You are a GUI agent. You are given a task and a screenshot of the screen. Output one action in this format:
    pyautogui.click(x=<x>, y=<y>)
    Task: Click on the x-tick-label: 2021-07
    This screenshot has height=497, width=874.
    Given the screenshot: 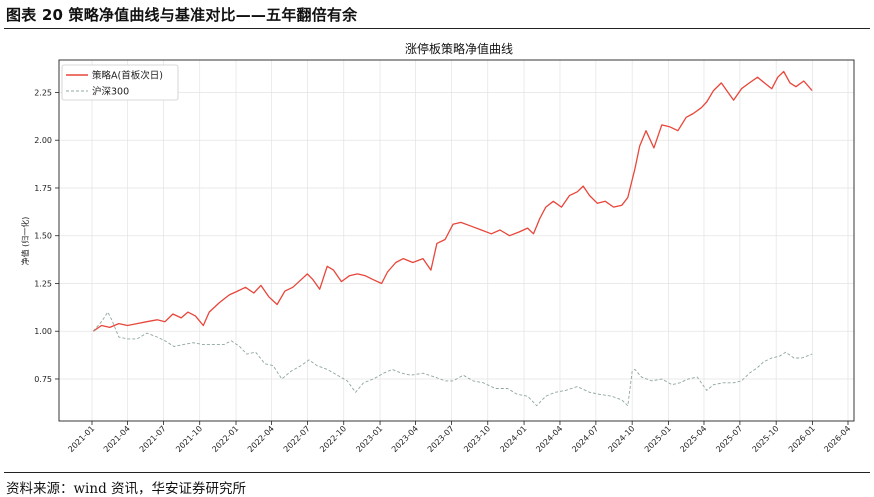 What is the action you would take?
    pyautogui.click(x=153, y=439)
    